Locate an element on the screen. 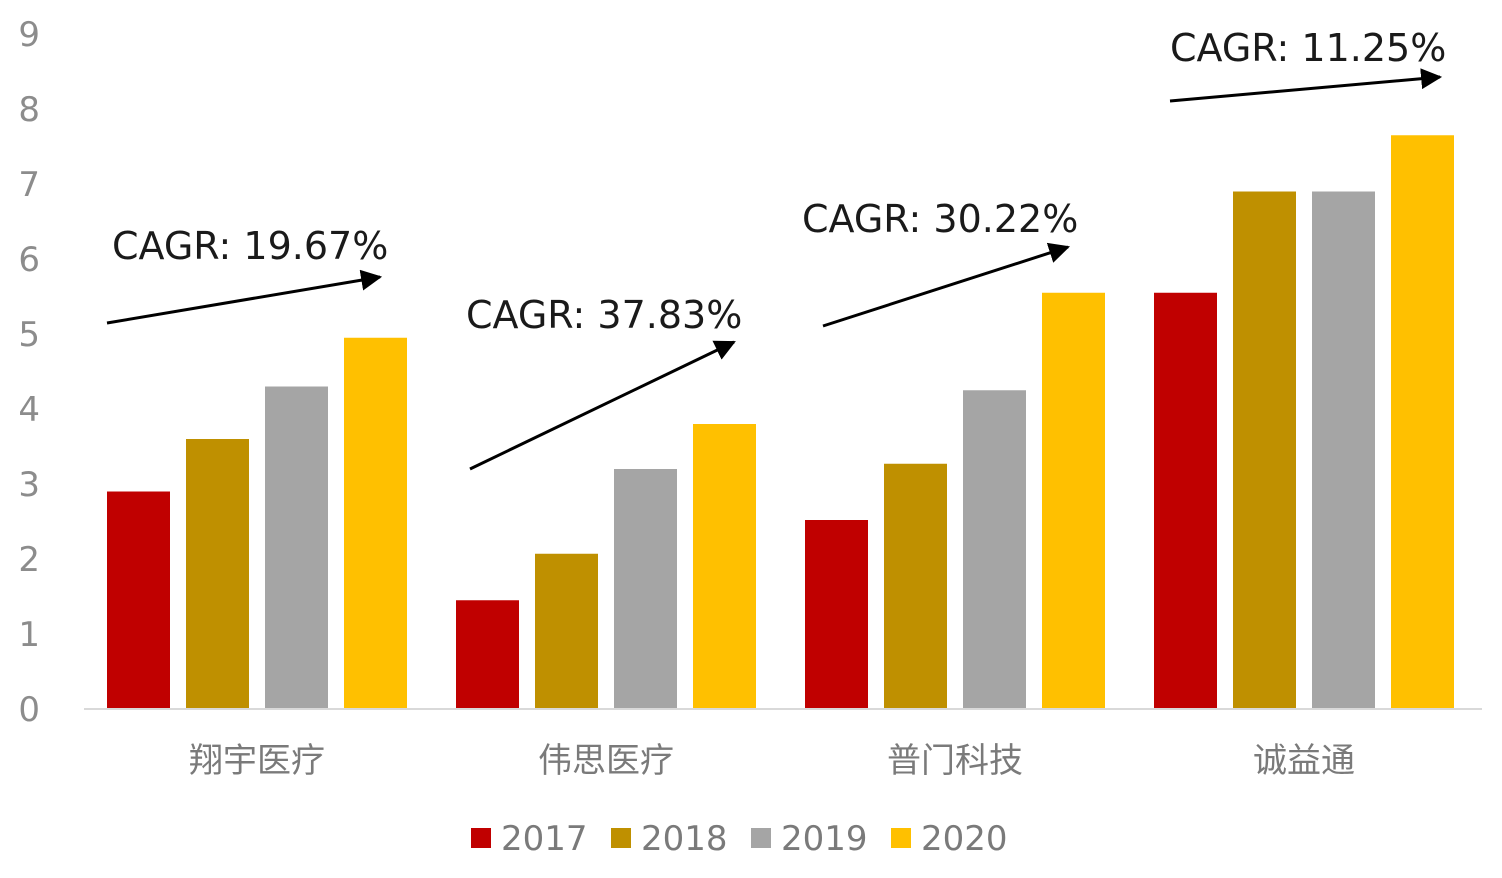 The width and height of the screenshot is (1502, 878). legend-label: 2017 is located at coordinates (544, 839).